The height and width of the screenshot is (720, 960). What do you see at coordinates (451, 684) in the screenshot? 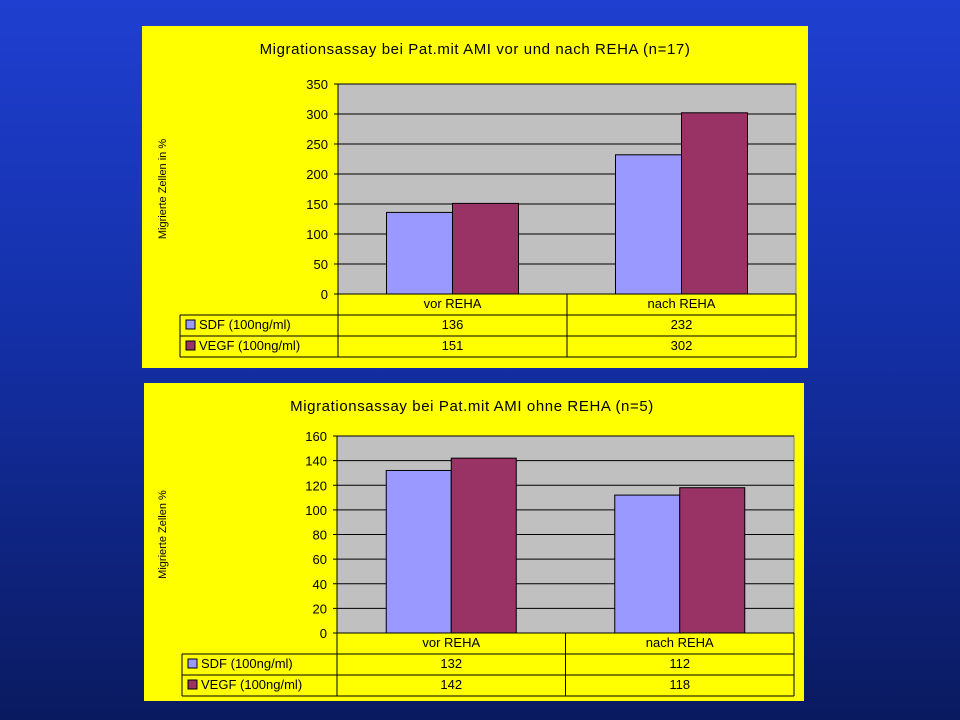
I see `data-label: 142` at bounding box center [451, 684].